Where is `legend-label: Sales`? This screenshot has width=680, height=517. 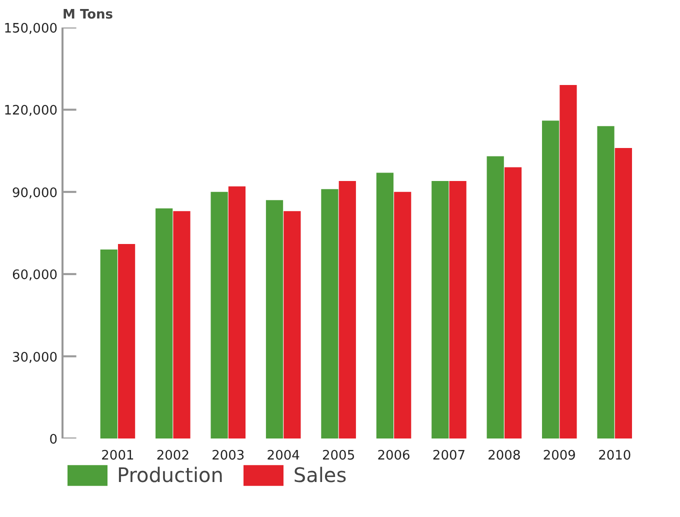 legend-label: Sales is located at coordinates (320, 475).